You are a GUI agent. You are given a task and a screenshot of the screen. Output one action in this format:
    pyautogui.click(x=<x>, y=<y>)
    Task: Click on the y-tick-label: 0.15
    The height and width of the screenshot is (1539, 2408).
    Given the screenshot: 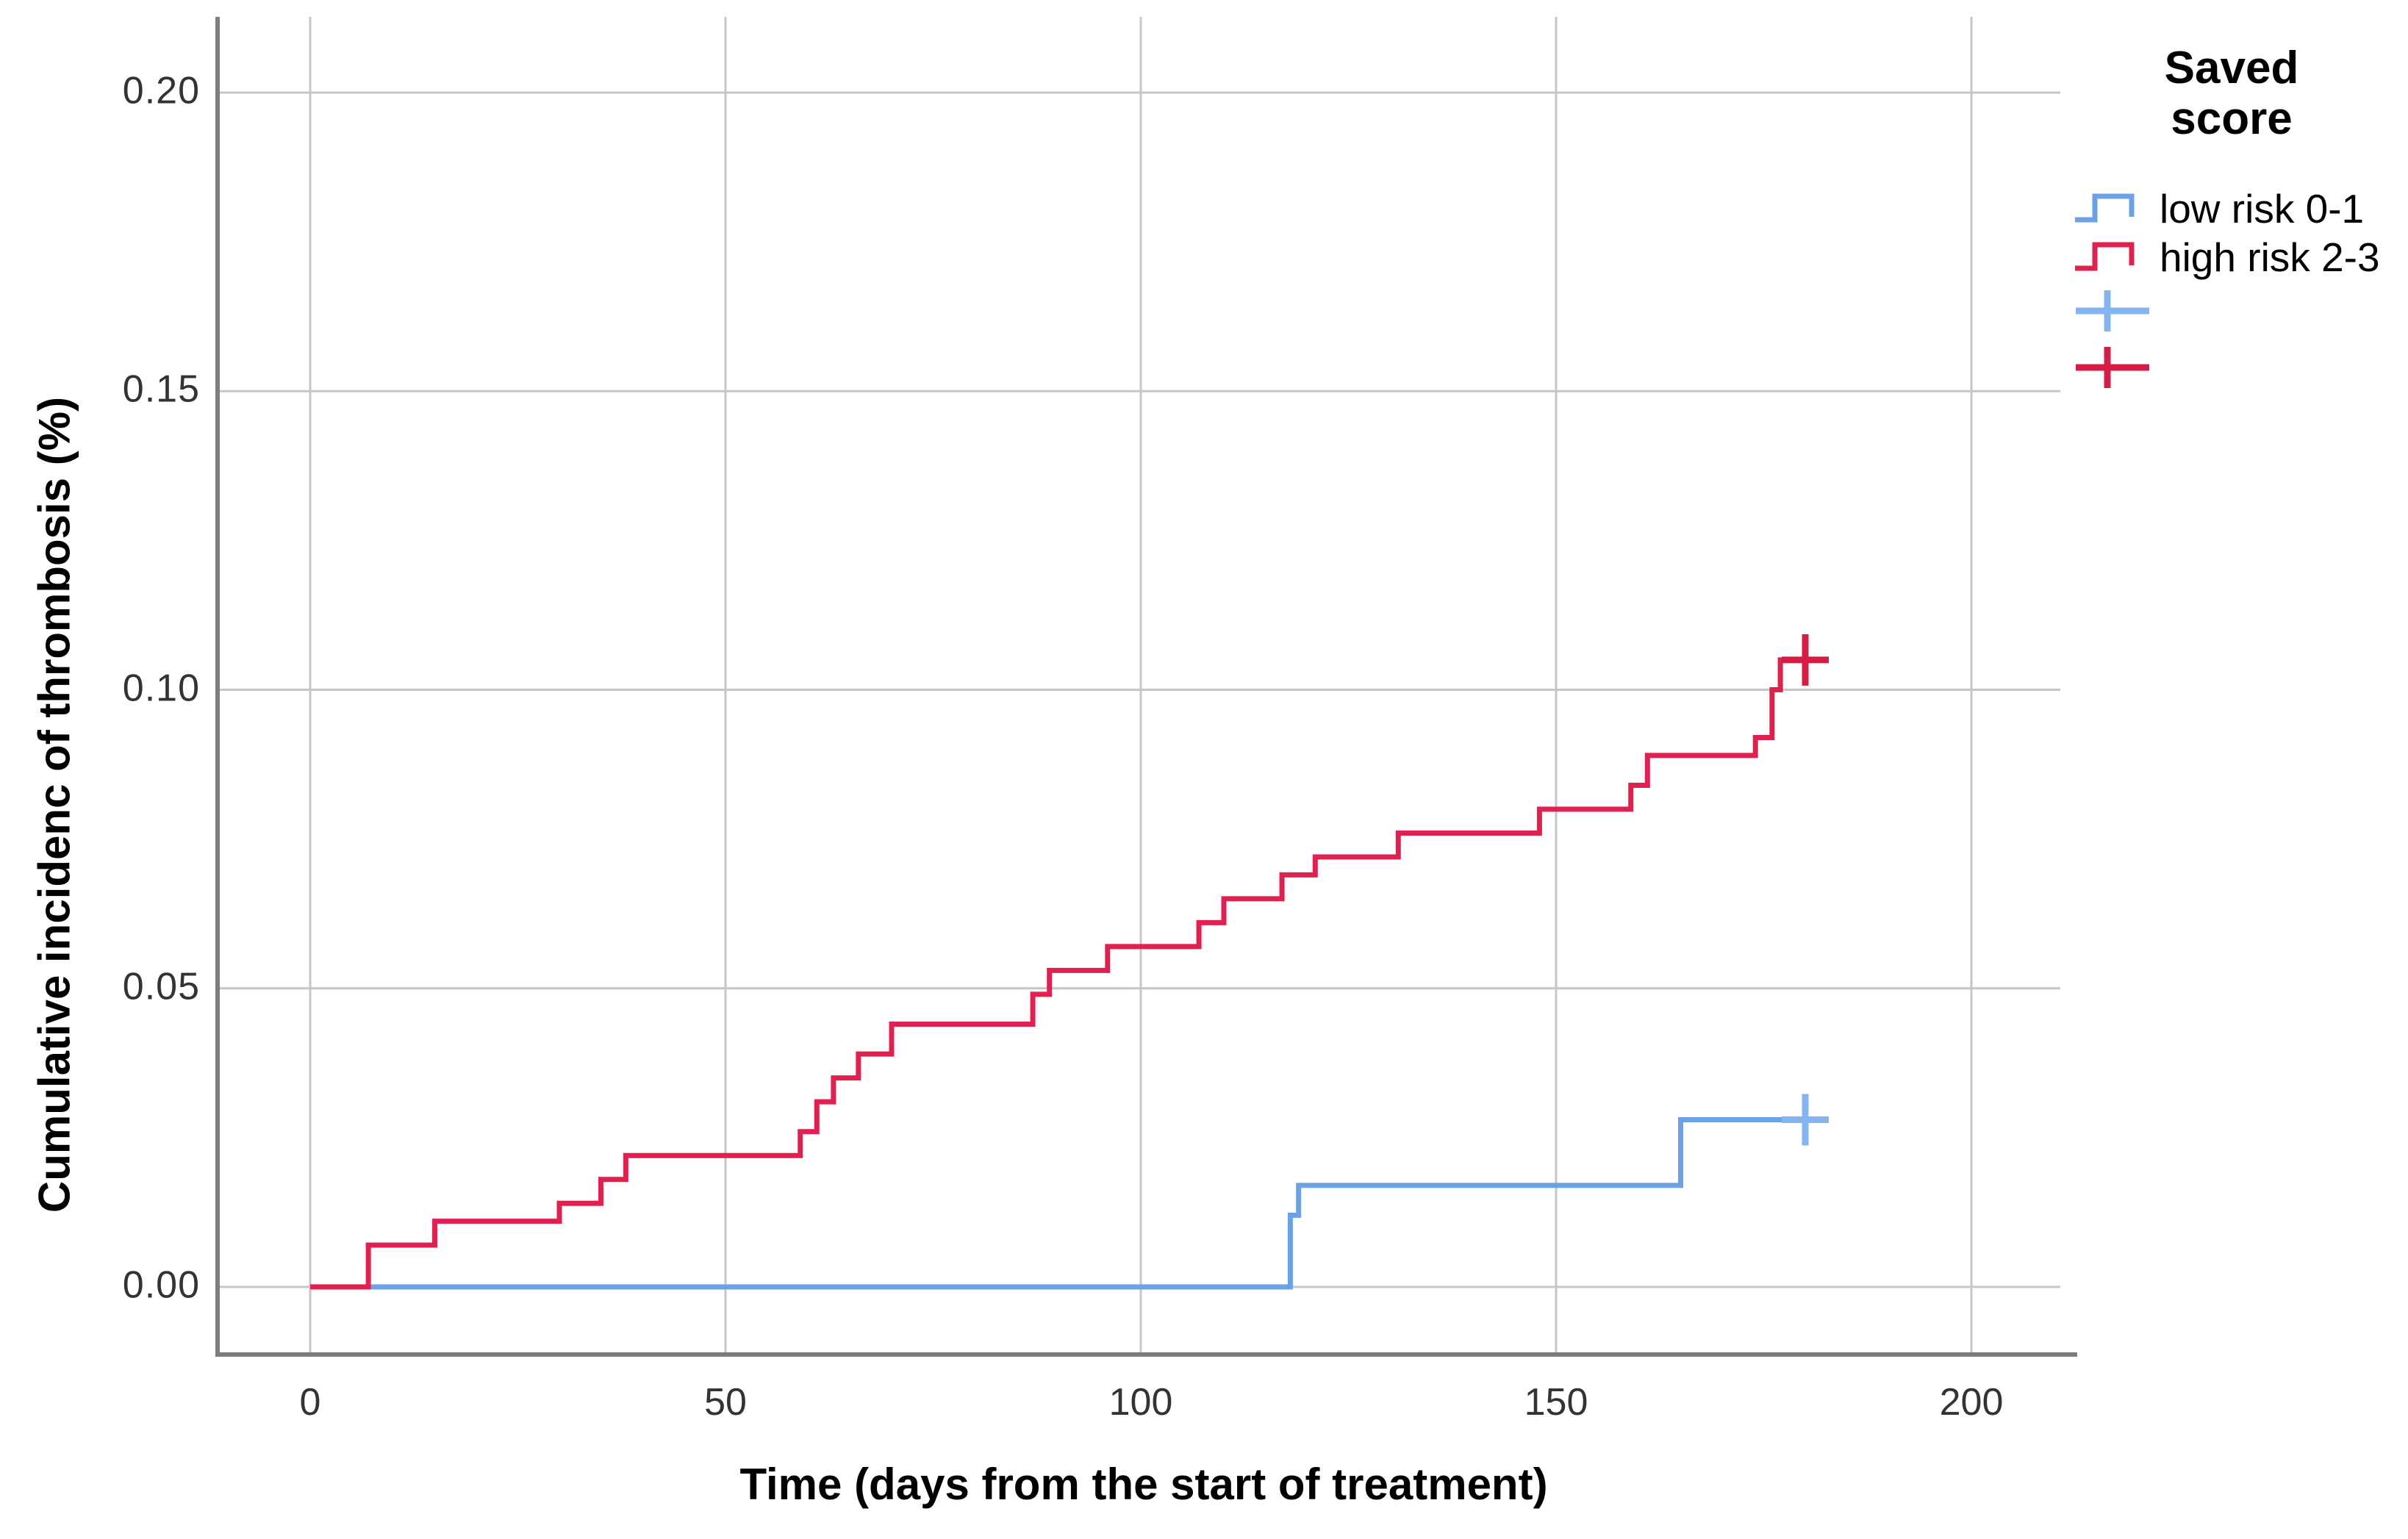 What is the action you would take?
    pyautogui.click(x=161, y=389)
    